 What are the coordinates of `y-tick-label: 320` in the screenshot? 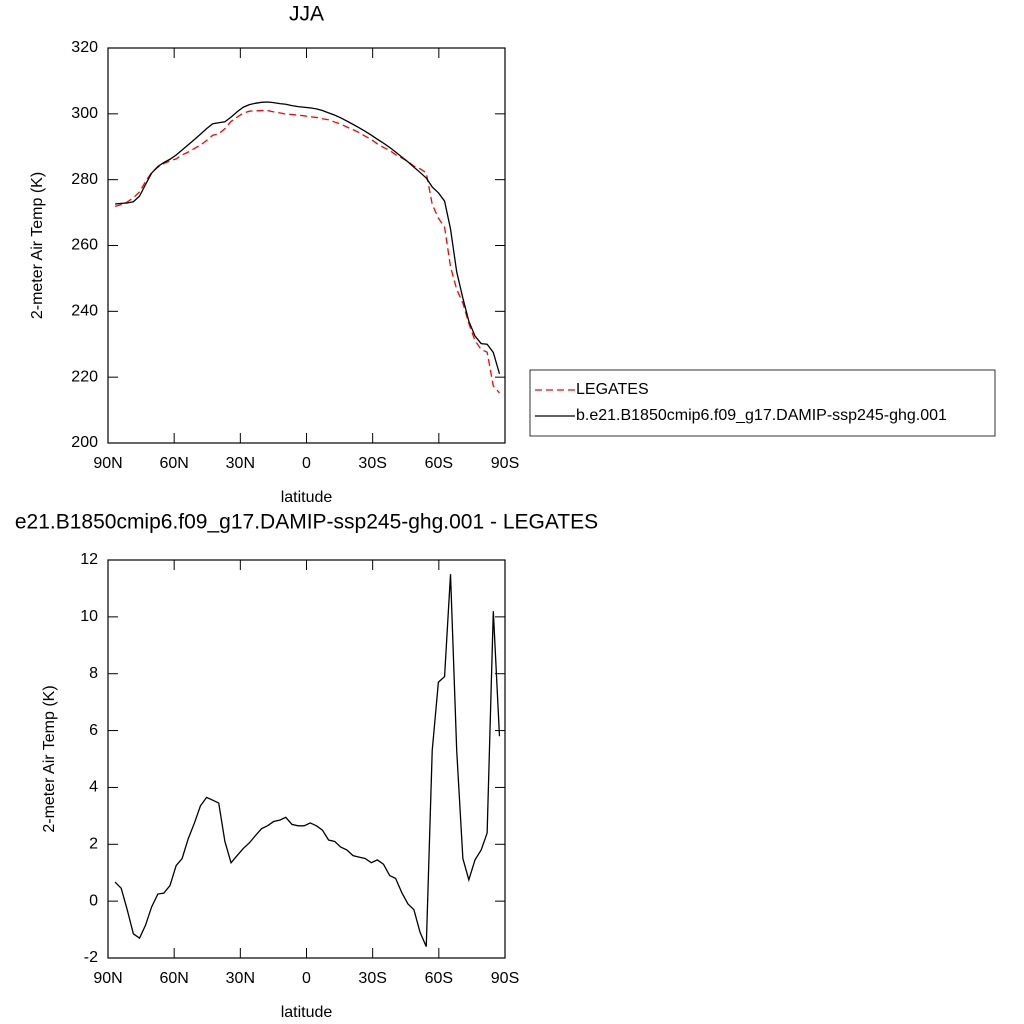 It's located at (84, 47).